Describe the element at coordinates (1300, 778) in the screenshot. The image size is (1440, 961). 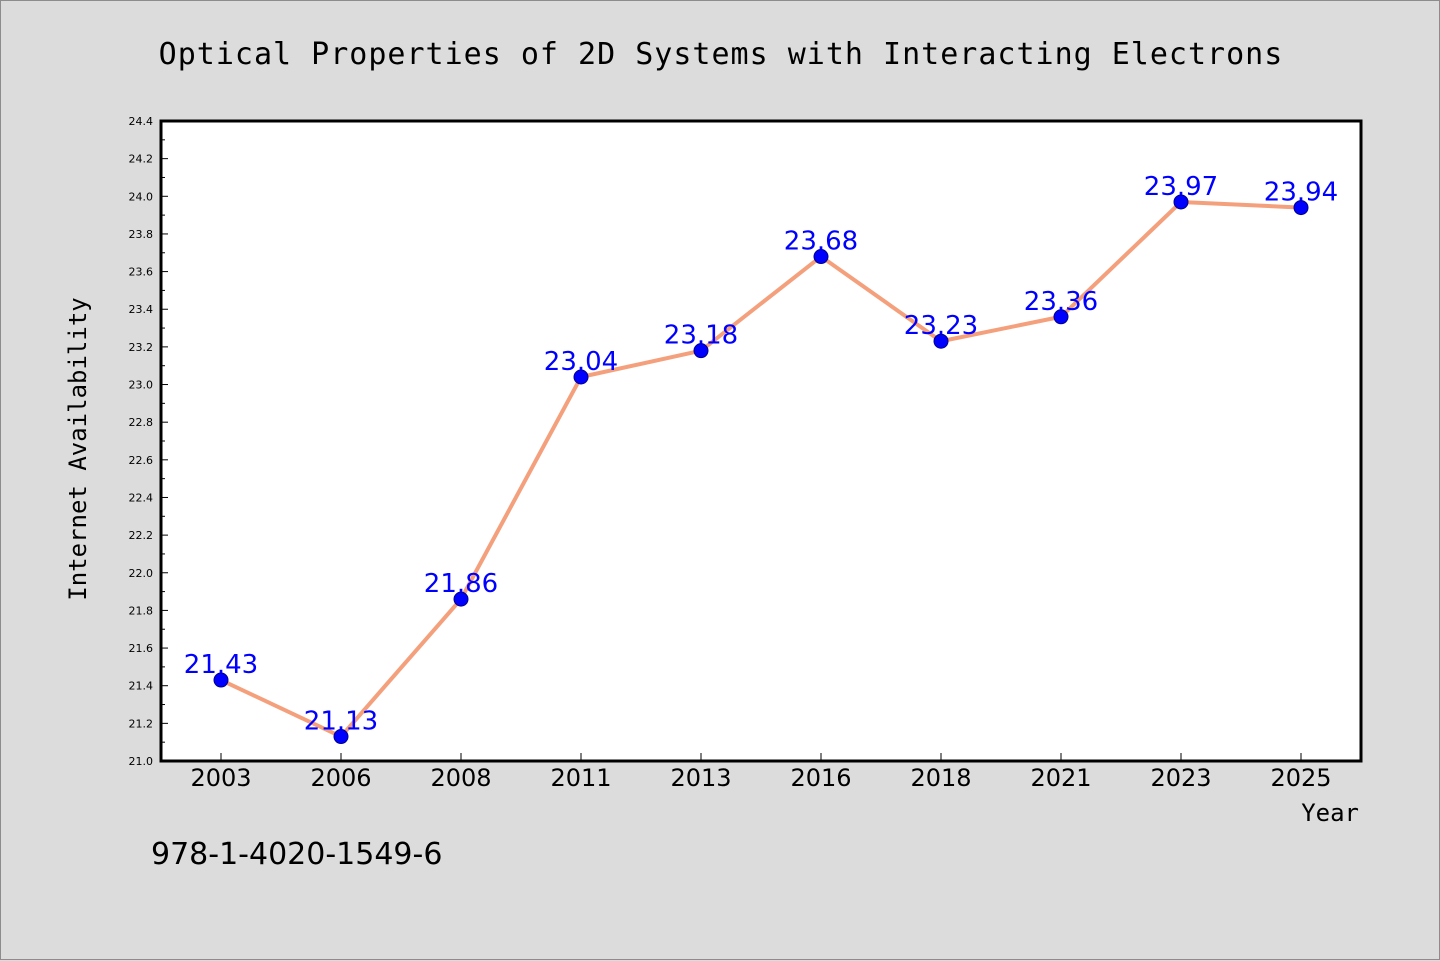
I see `x-tick-label: 2025` at that location.